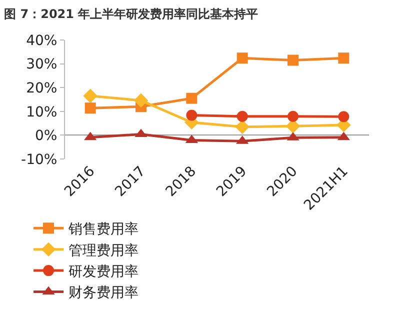  What do you see at coordinates (42, 64) in the screenshot?
I see `y-tick-label: 30%` at bounding box center [42, 64].